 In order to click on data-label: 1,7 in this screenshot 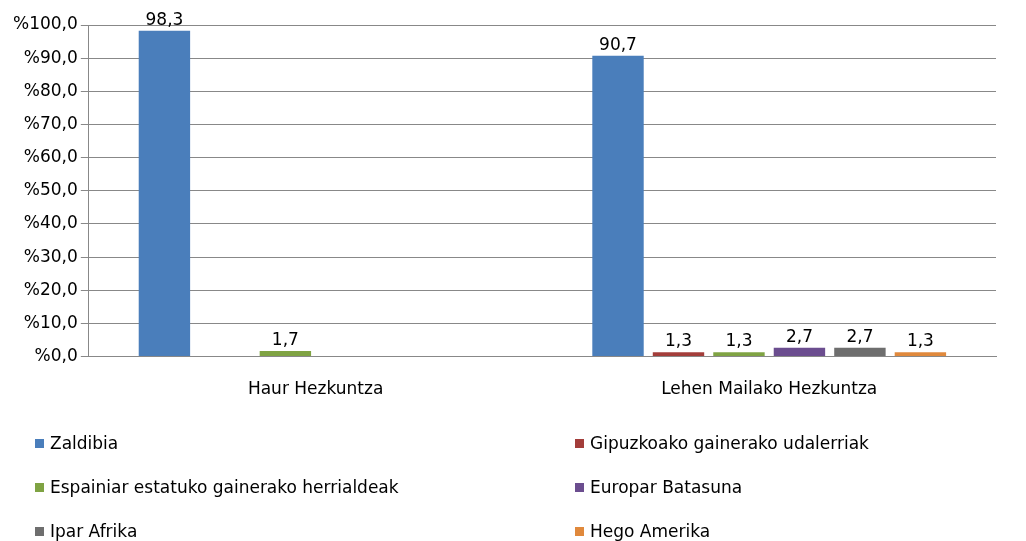, I will do `click(285, 338)`.